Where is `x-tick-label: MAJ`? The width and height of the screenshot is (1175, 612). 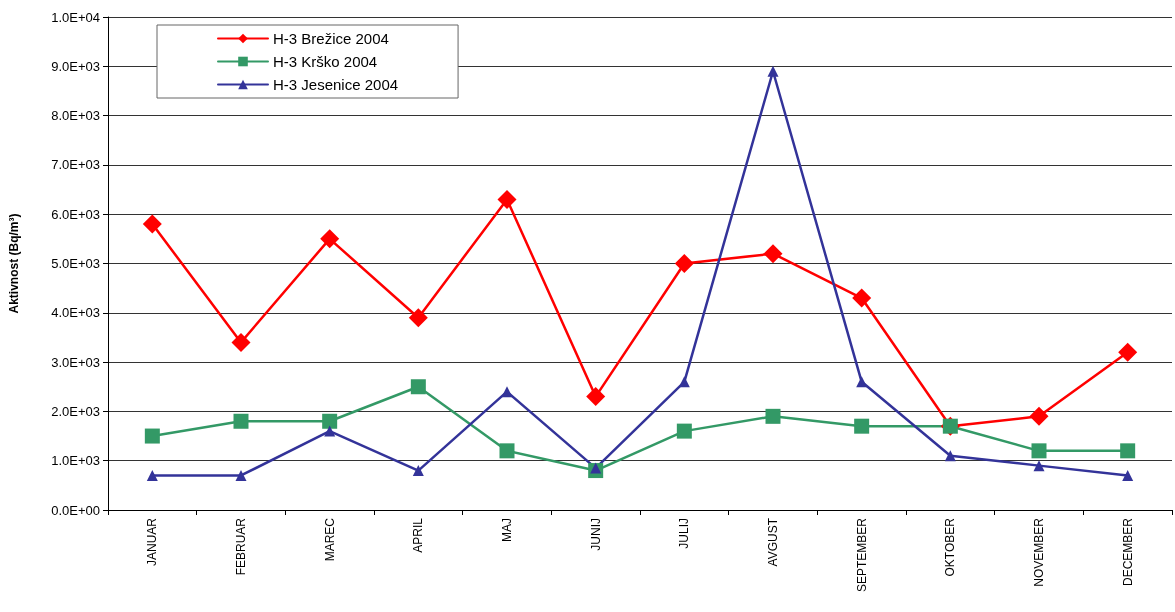
x-tick-label: MAJ is located at coordinates (507, 530).